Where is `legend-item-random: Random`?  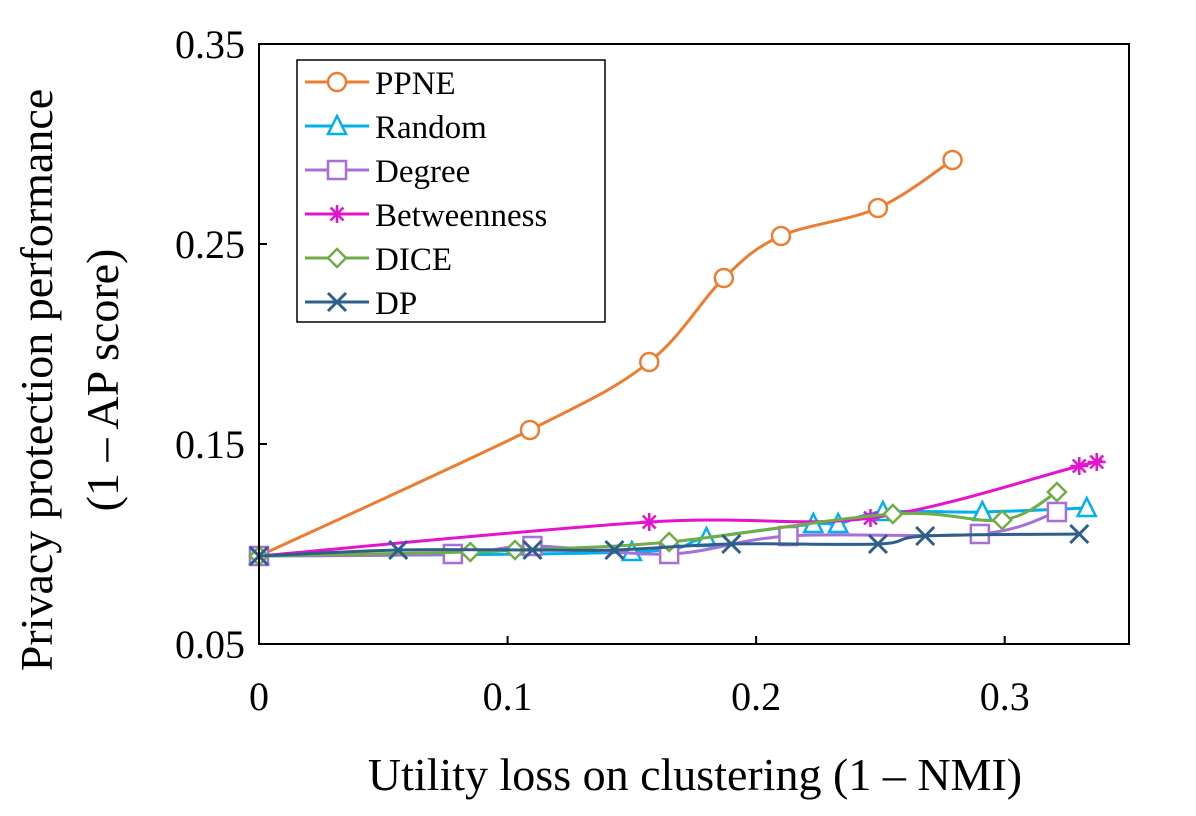 legend-item-random: Random is located at coordinates (396, 128).